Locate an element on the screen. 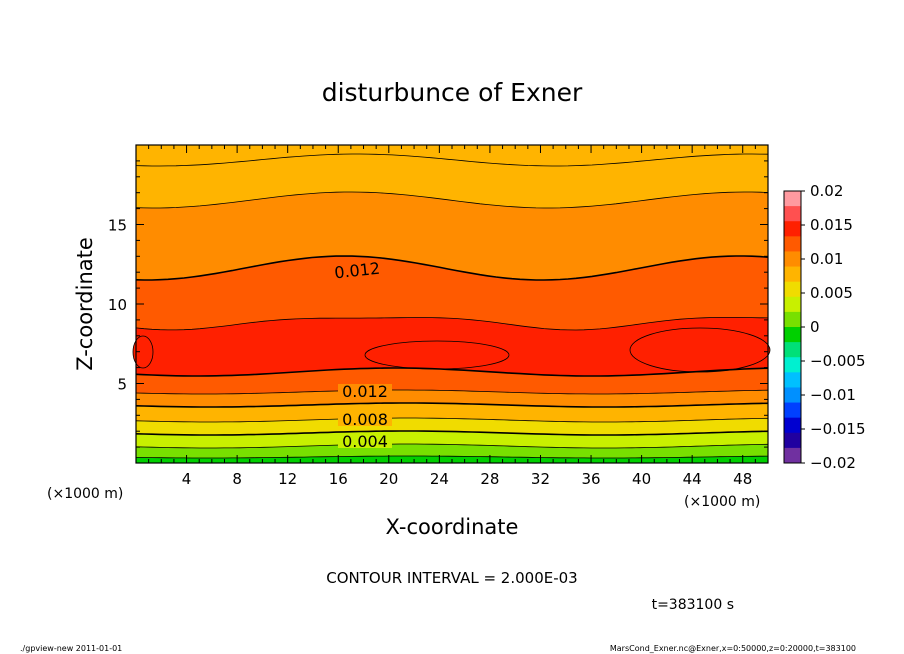 The width and height of the screenshot is (904, 654). y-tick-label: 15 is located at coordinates (117, 226).